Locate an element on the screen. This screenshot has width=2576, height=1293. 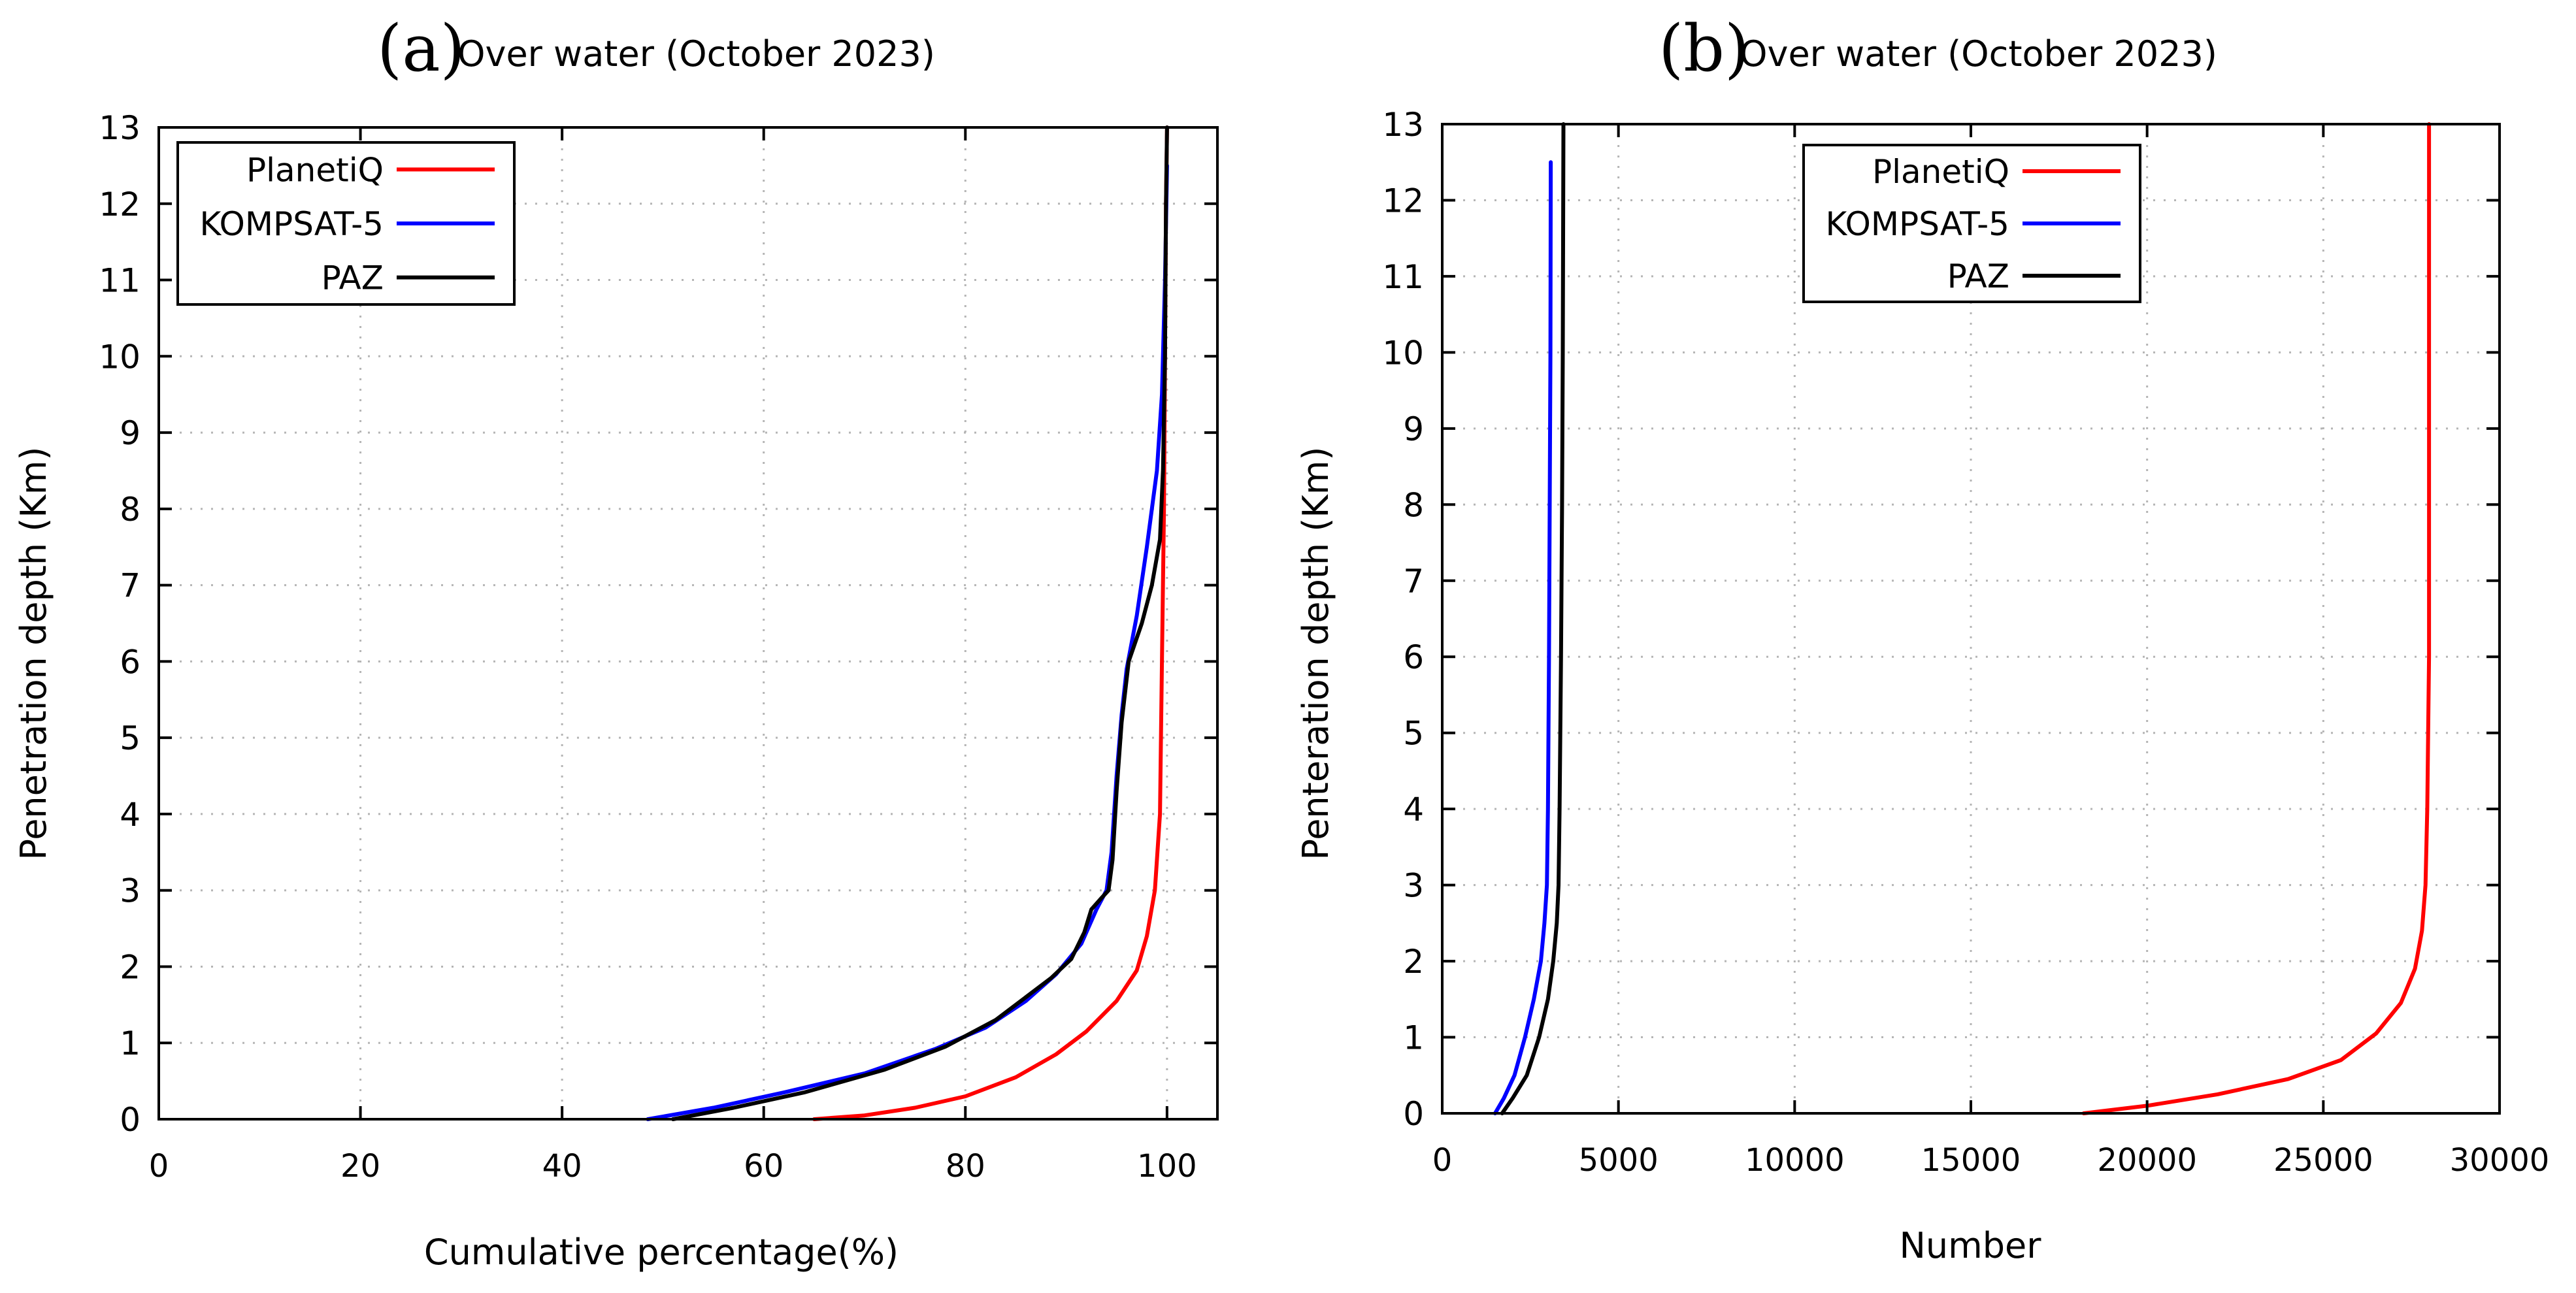
panel-b-title: (b) Over water (October 2023) is located at coordinates (1938, 49).